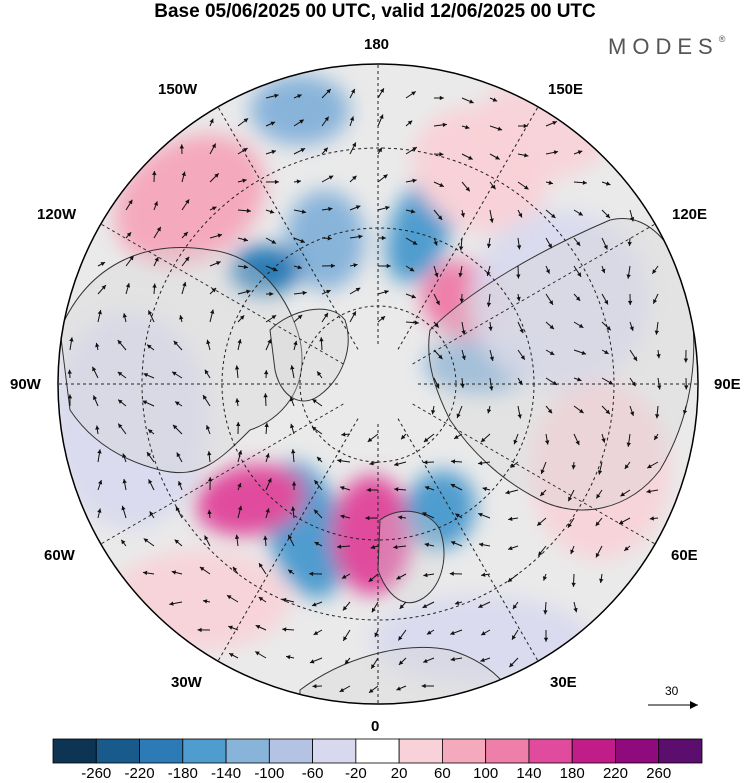 This screenshot has height=783, width=750. Describe the element at coordinates (250, 500) in the screenshot. I see `anomaly-labrador` at that location.